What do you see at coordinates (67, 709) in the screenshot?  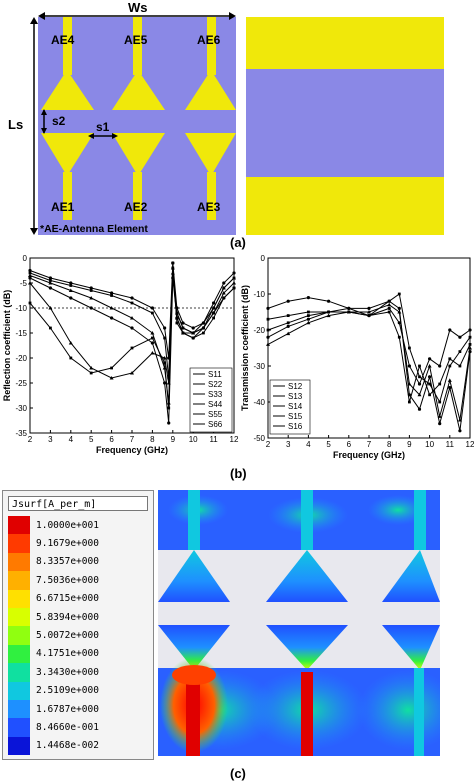 I see `colorbar-value: 1.6787e+000` at bounding box center [67, 709].